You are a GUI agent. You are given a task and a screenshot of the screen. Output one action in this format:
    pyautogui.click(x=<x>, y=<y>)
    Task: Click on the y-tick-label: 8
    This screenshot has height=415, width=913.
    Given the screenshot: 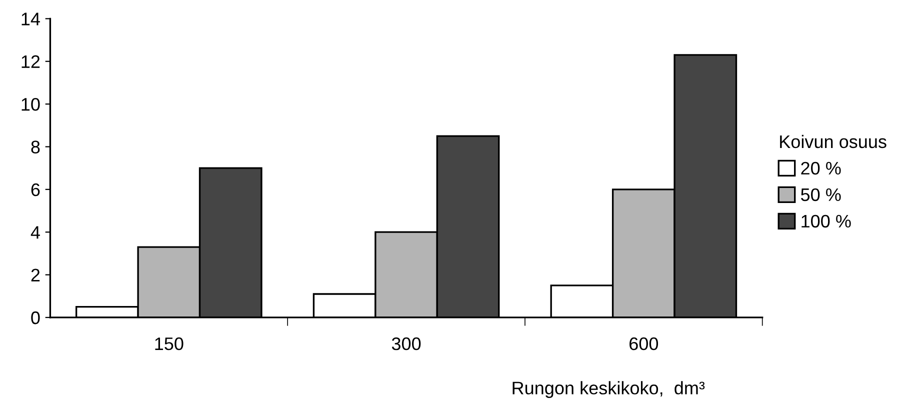 What is the action you would take?
    pyautogui.click(x=35, y=147)
    